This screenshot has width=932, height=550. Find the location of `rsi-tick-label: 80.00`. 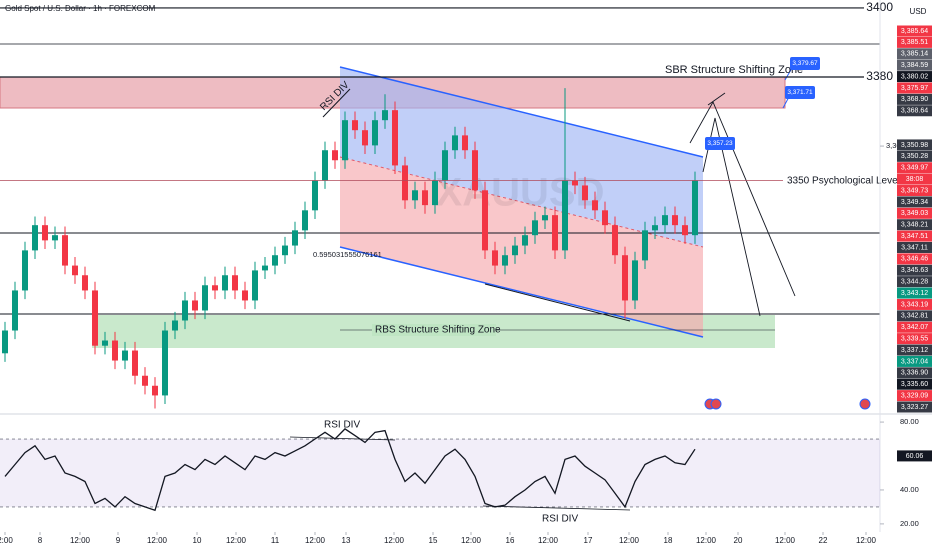

rsi-tick-label: 80.00 is located at coordinates (909, 421).